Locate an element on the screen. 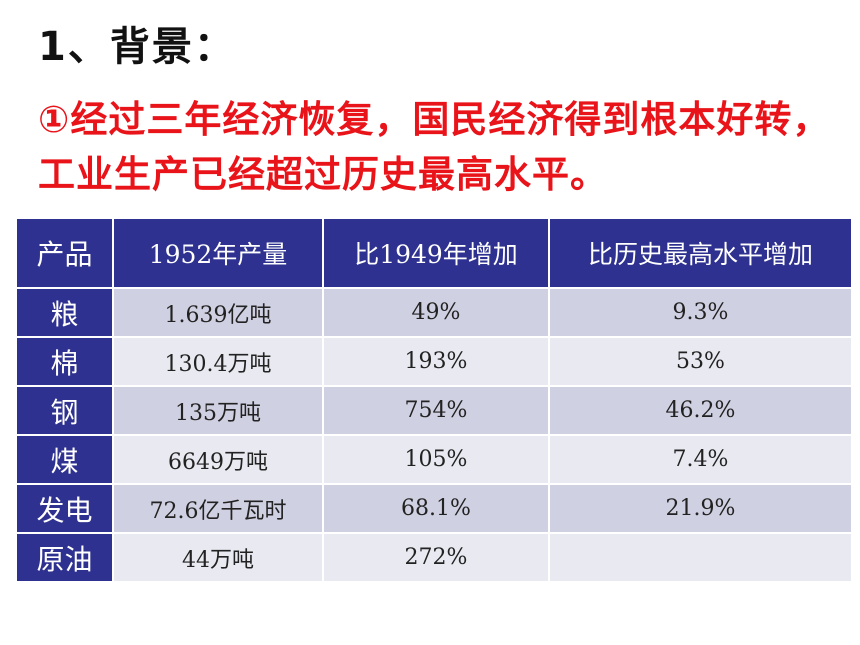  cell-increase-record is located at coordinates (700, 557).